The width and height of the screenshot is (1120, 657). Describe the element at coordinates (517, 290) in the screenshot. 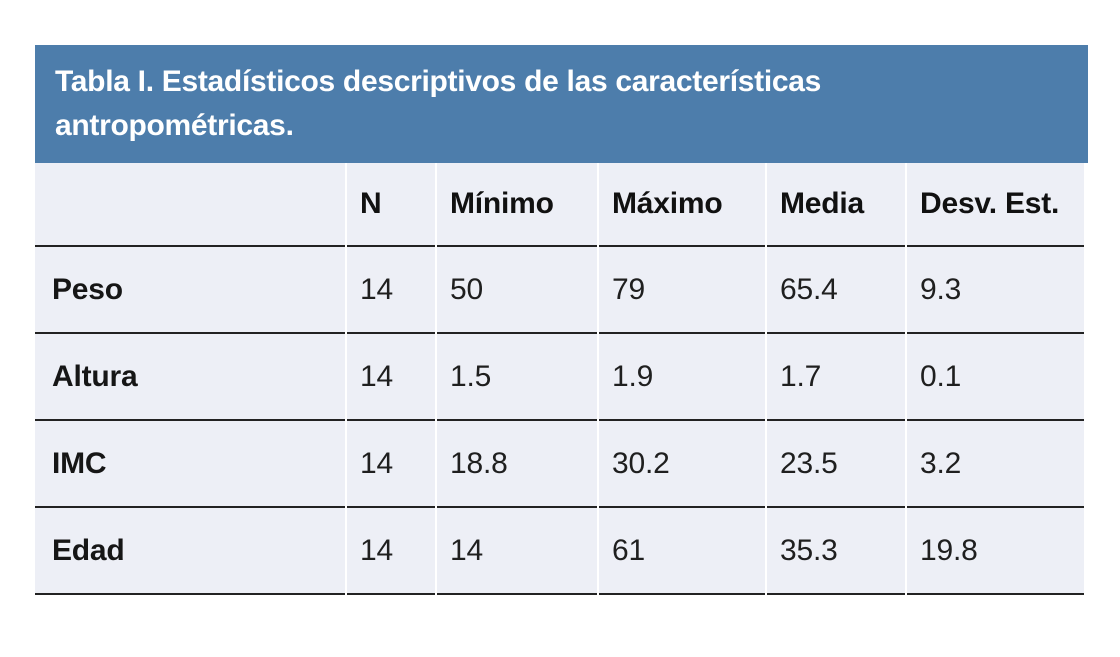

I see `cell-value: 50` at that location.